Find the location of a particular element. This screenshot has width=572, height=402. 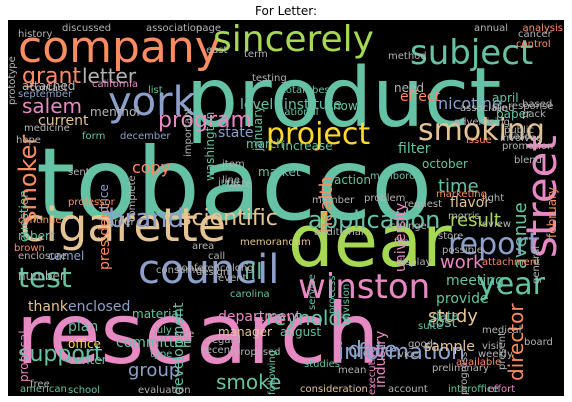

cloud-word: review is located at coordinates (495, 224).